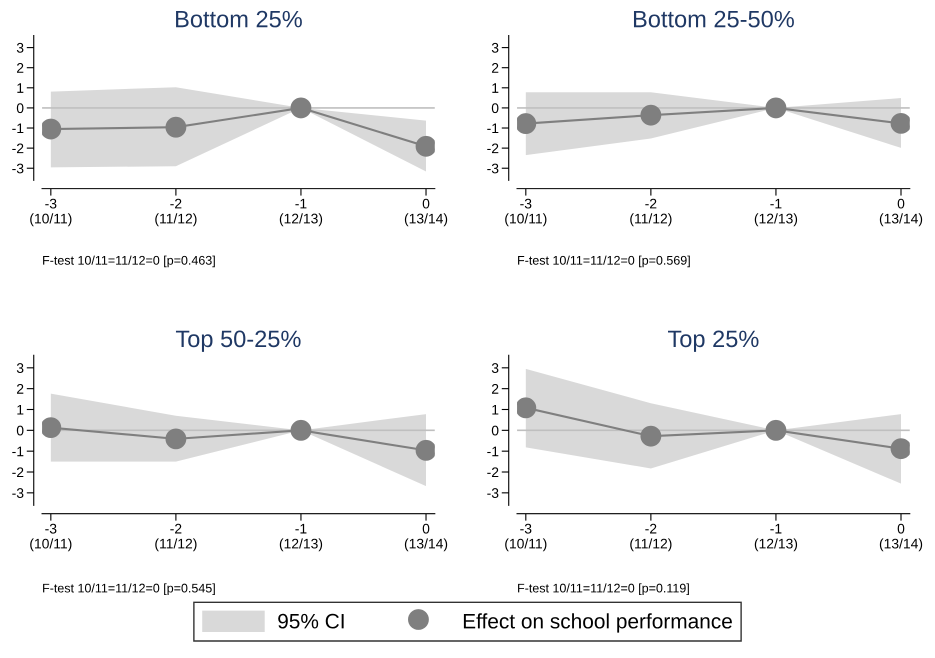  I want to click on legend-label: Effect on school performance, so click(598, 623).